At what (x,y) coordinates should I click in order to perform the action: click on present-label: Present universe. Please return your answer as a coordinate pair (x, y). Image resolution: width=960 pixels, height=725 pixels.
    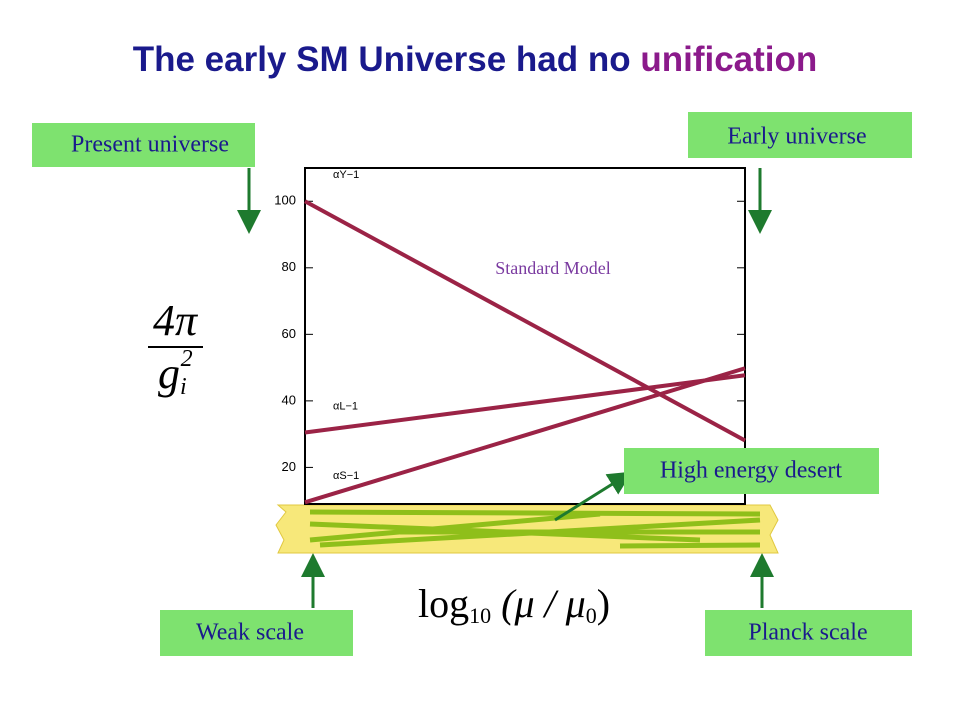
    Looking at the image, I should click on (150, 145).